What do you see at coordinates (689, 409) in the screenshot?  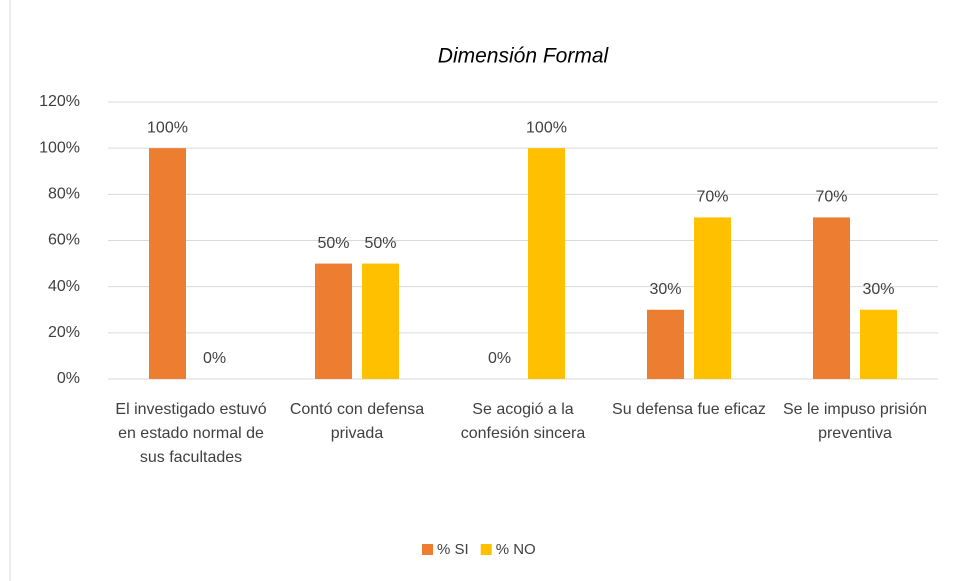 I see `x-tick-label: Su defensa fue eficaz` at bounding box center [689, 409].